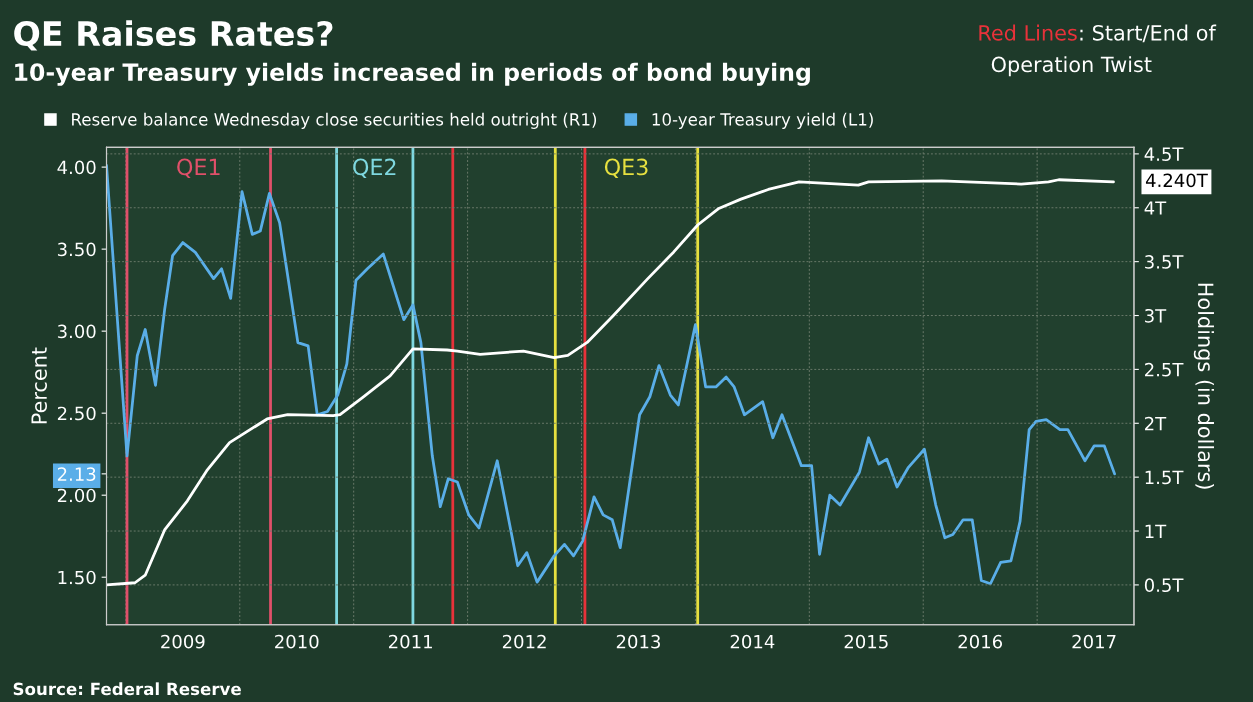 Image resolution: width=1253 pixels, height=702 pixels. What do you see at coordinates (76, 249) in the screenshot?
I see `y-tick-label: 3.50` at bounding box center [76, 249].